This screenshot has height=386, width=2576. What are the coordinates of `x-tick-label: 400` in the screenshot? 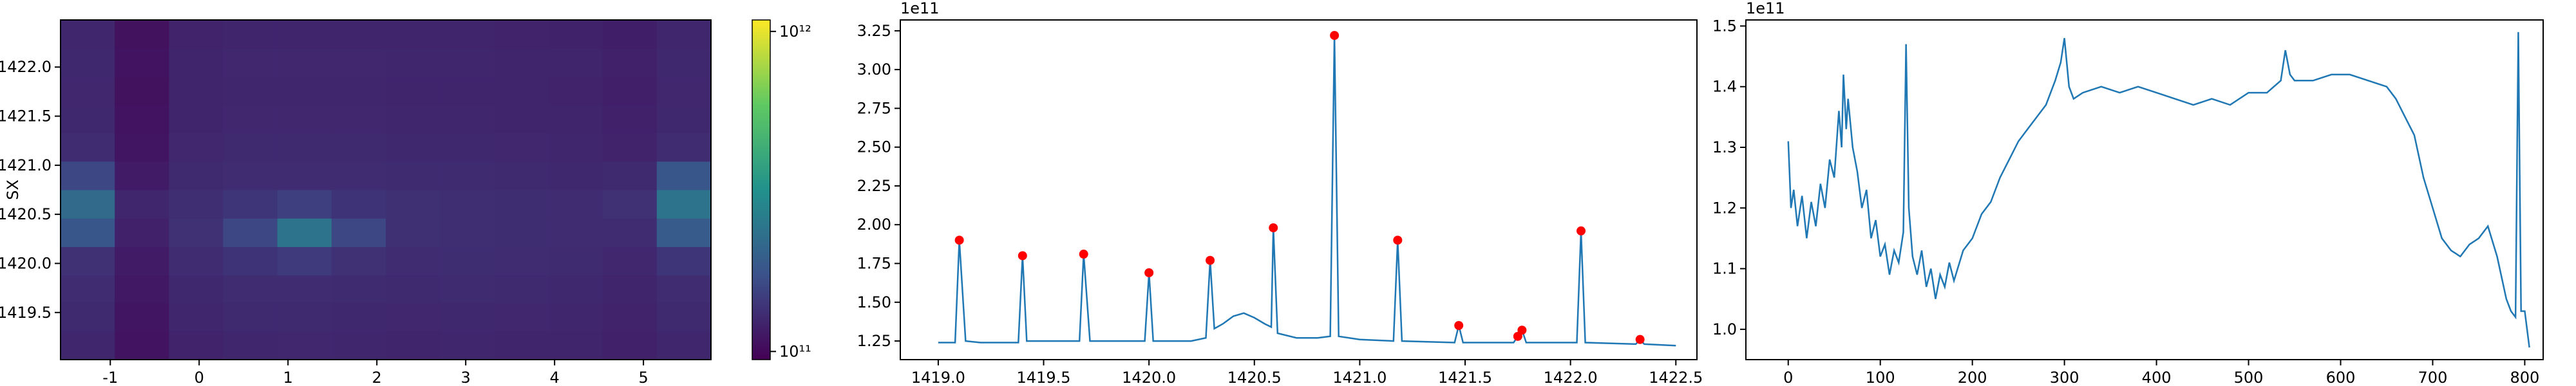 It's located at (2157, 377).